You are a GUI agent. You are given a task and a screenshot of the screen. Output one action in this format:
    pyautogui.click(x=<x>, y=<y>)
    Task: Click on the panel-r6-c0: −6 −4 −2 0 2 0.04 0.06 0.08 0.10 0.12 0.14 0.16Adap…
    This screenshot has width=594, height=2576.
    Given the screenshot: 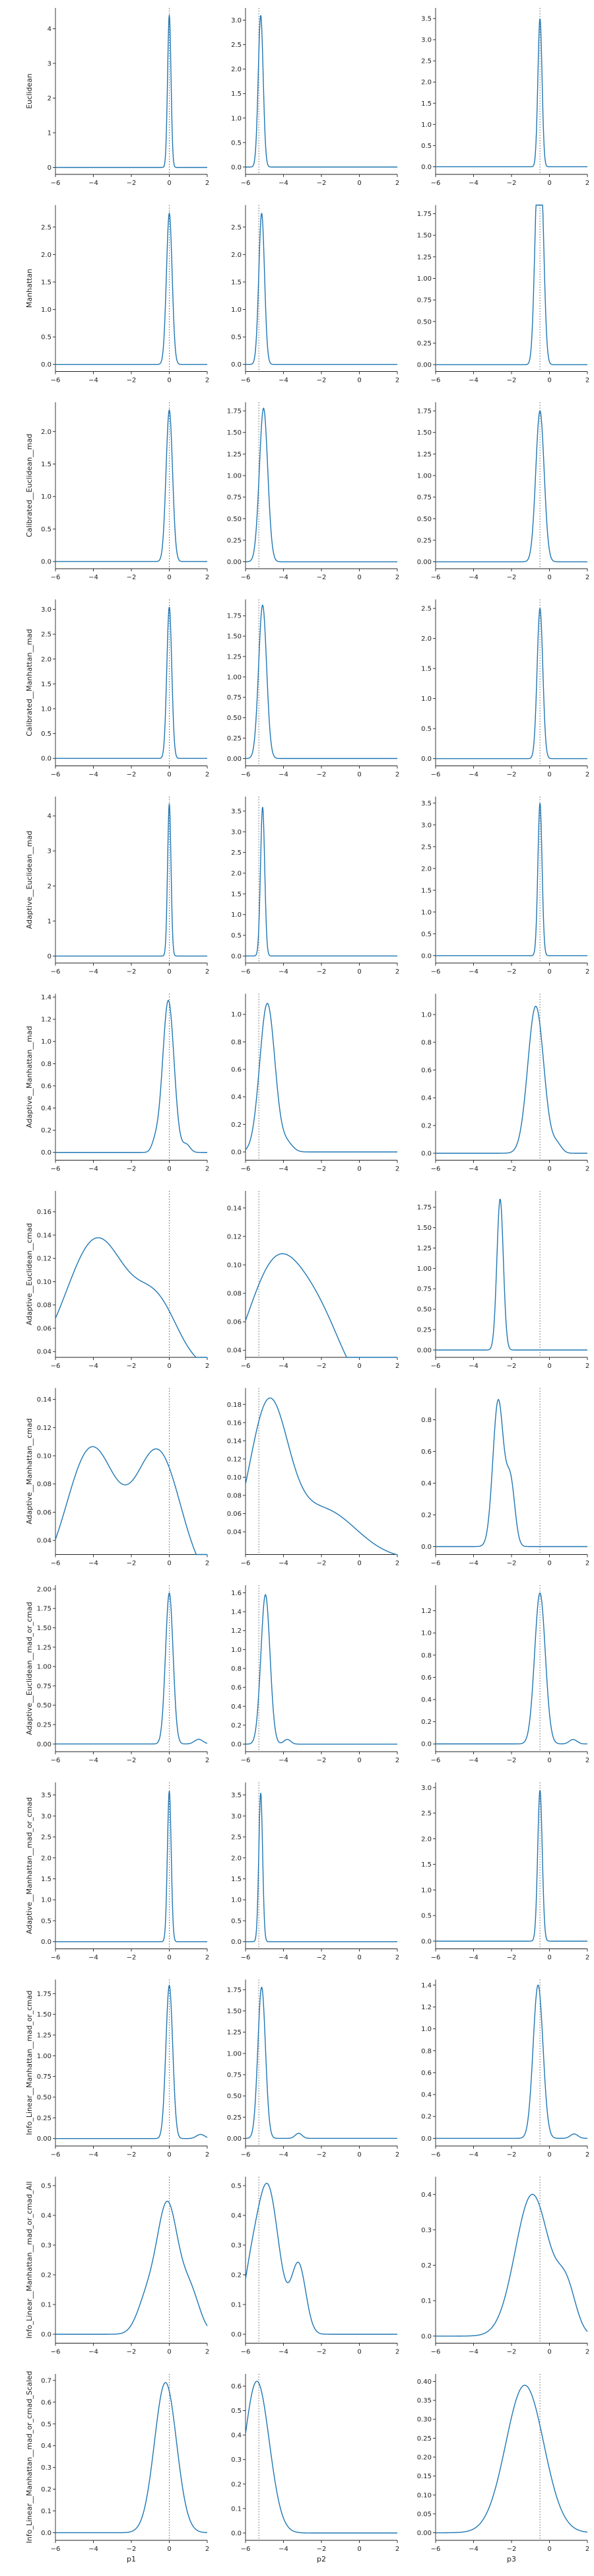 What is the action you would take?
    pyautogui.click(x=117, y=1280)
    